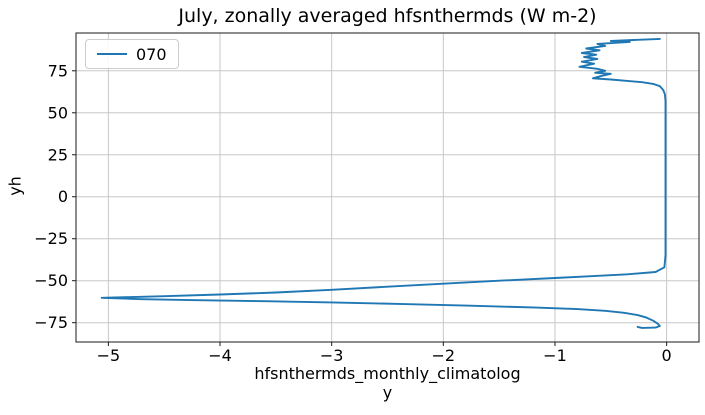 The width and height of the screenshot is (705, 415). What do you see at coordinates (151, 54) in the screenshot?
I see `legend-label: 070` at bounding box center [151, 54].